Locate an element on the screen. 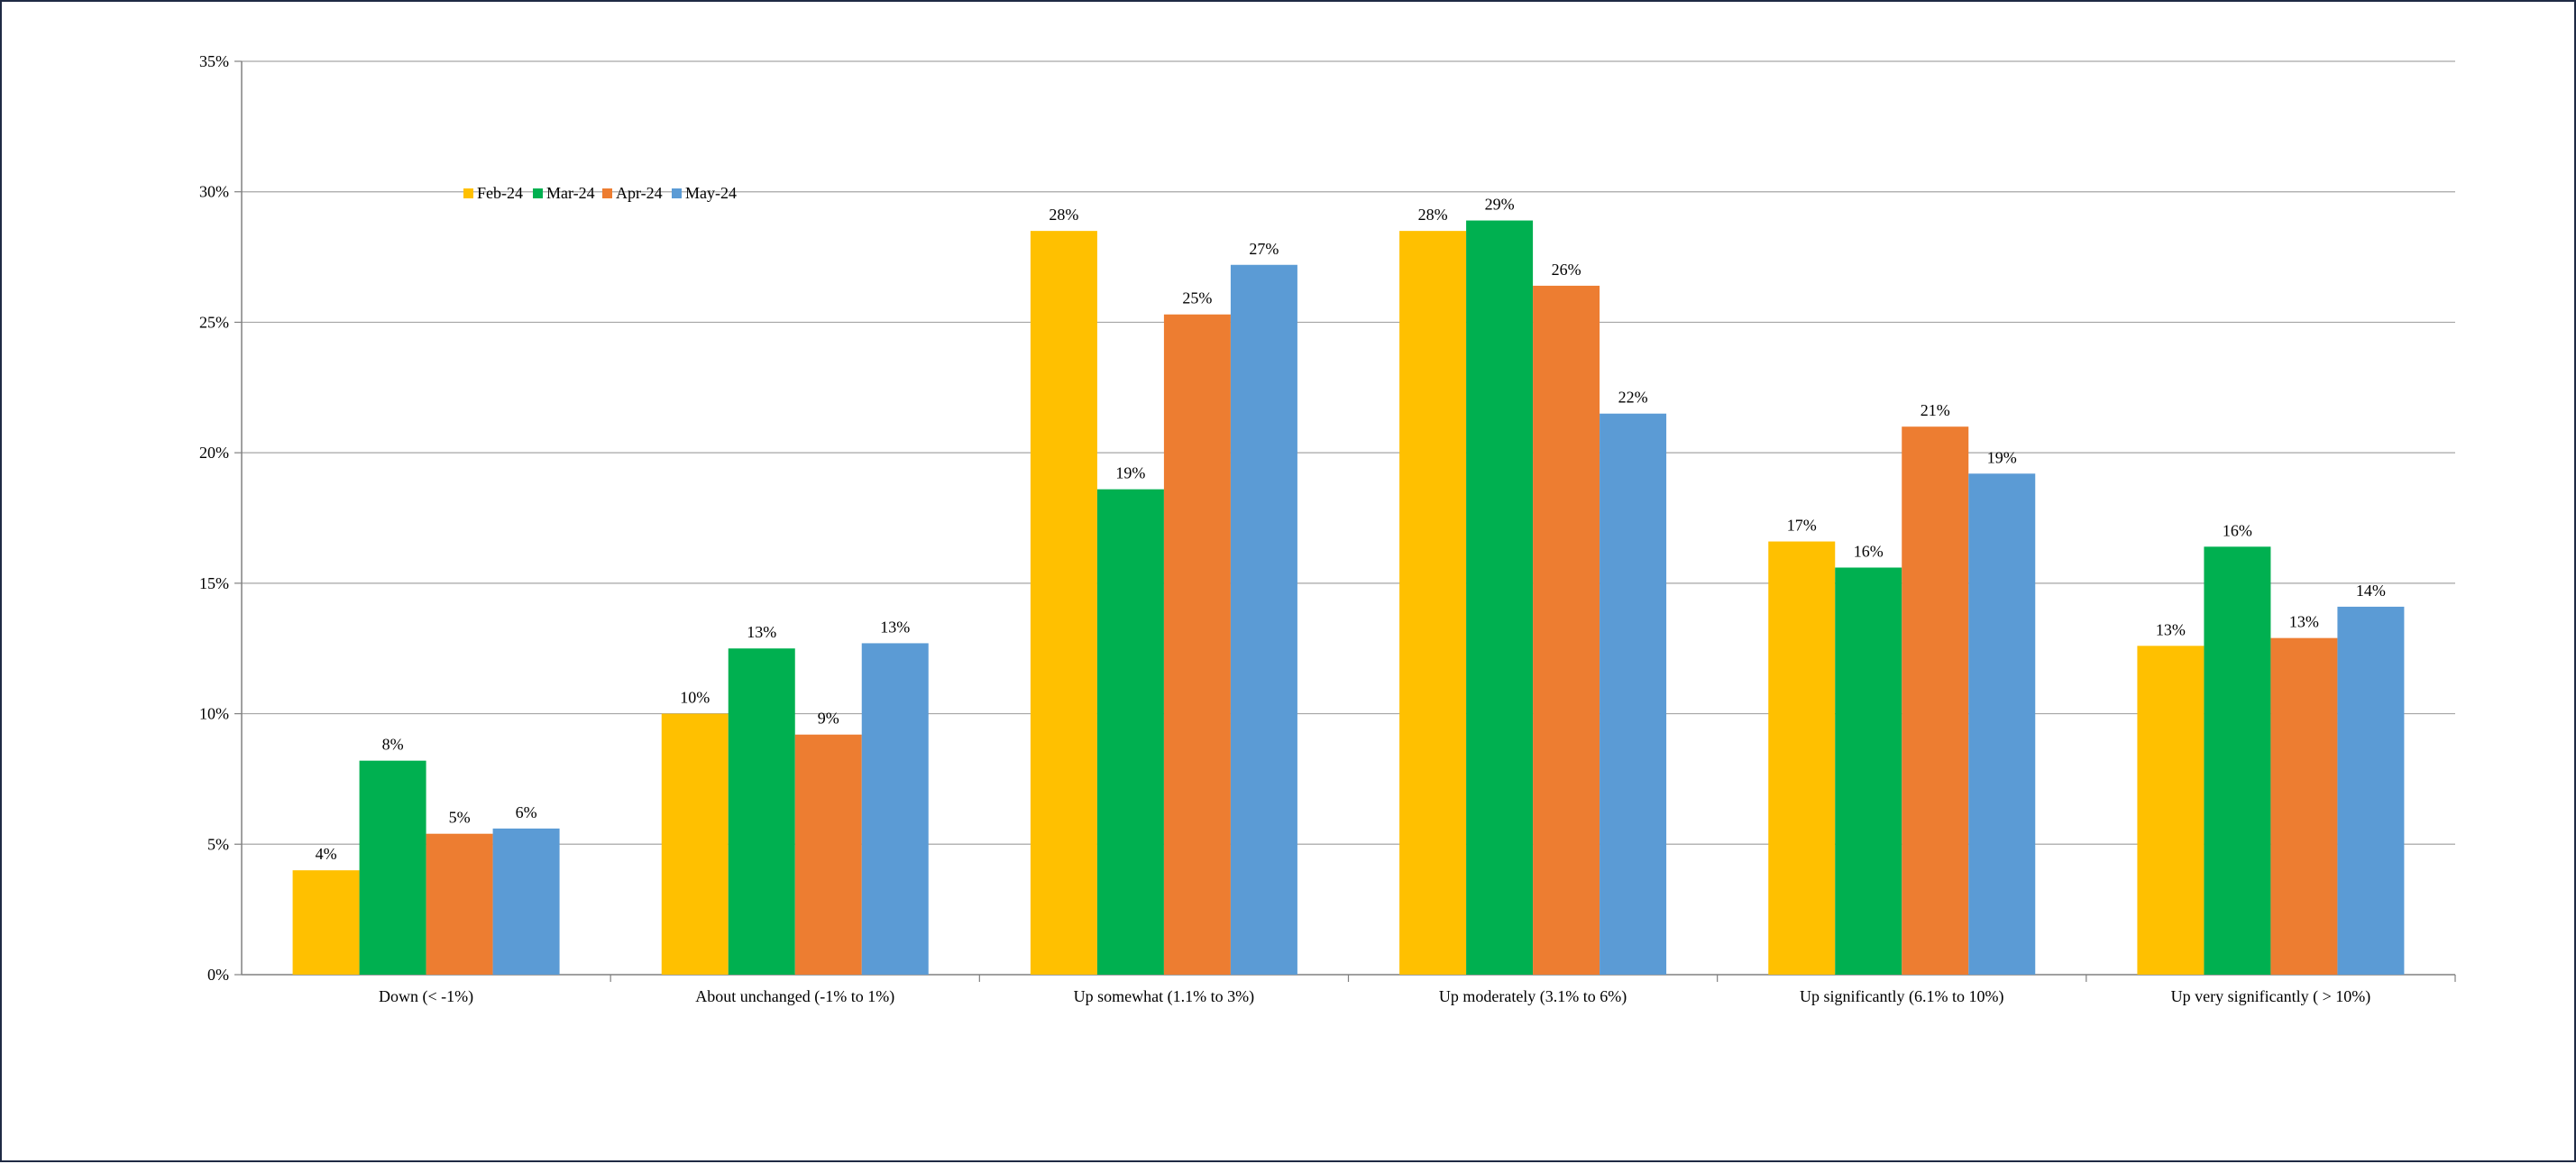 Image resolution: width=2576 pixels, height=1164 pixels. x-category-label: About unchanged (-1% to 1%) is located at coordinates (794, 996).